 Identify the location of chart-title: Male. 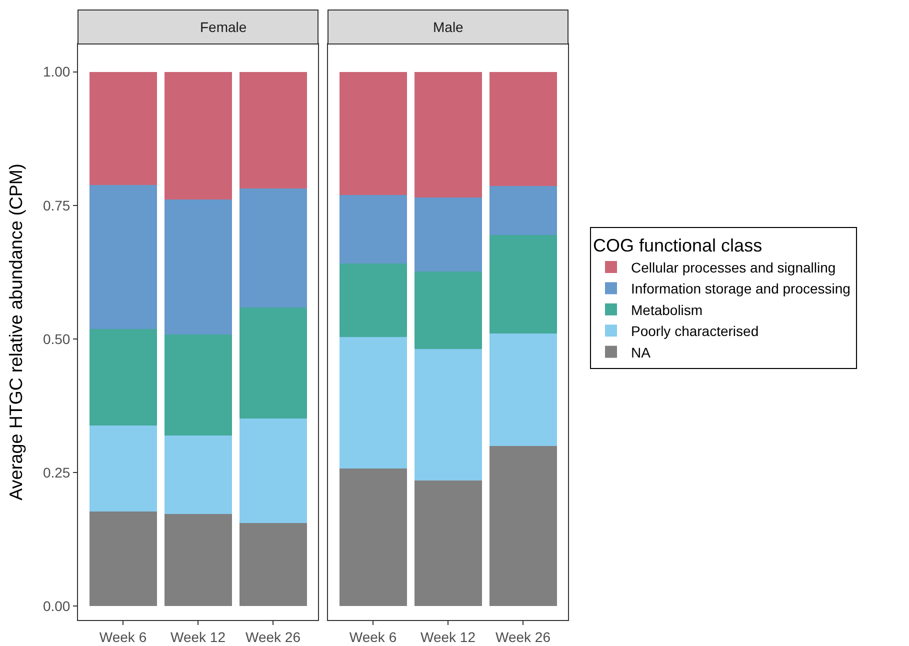
(448, 27).